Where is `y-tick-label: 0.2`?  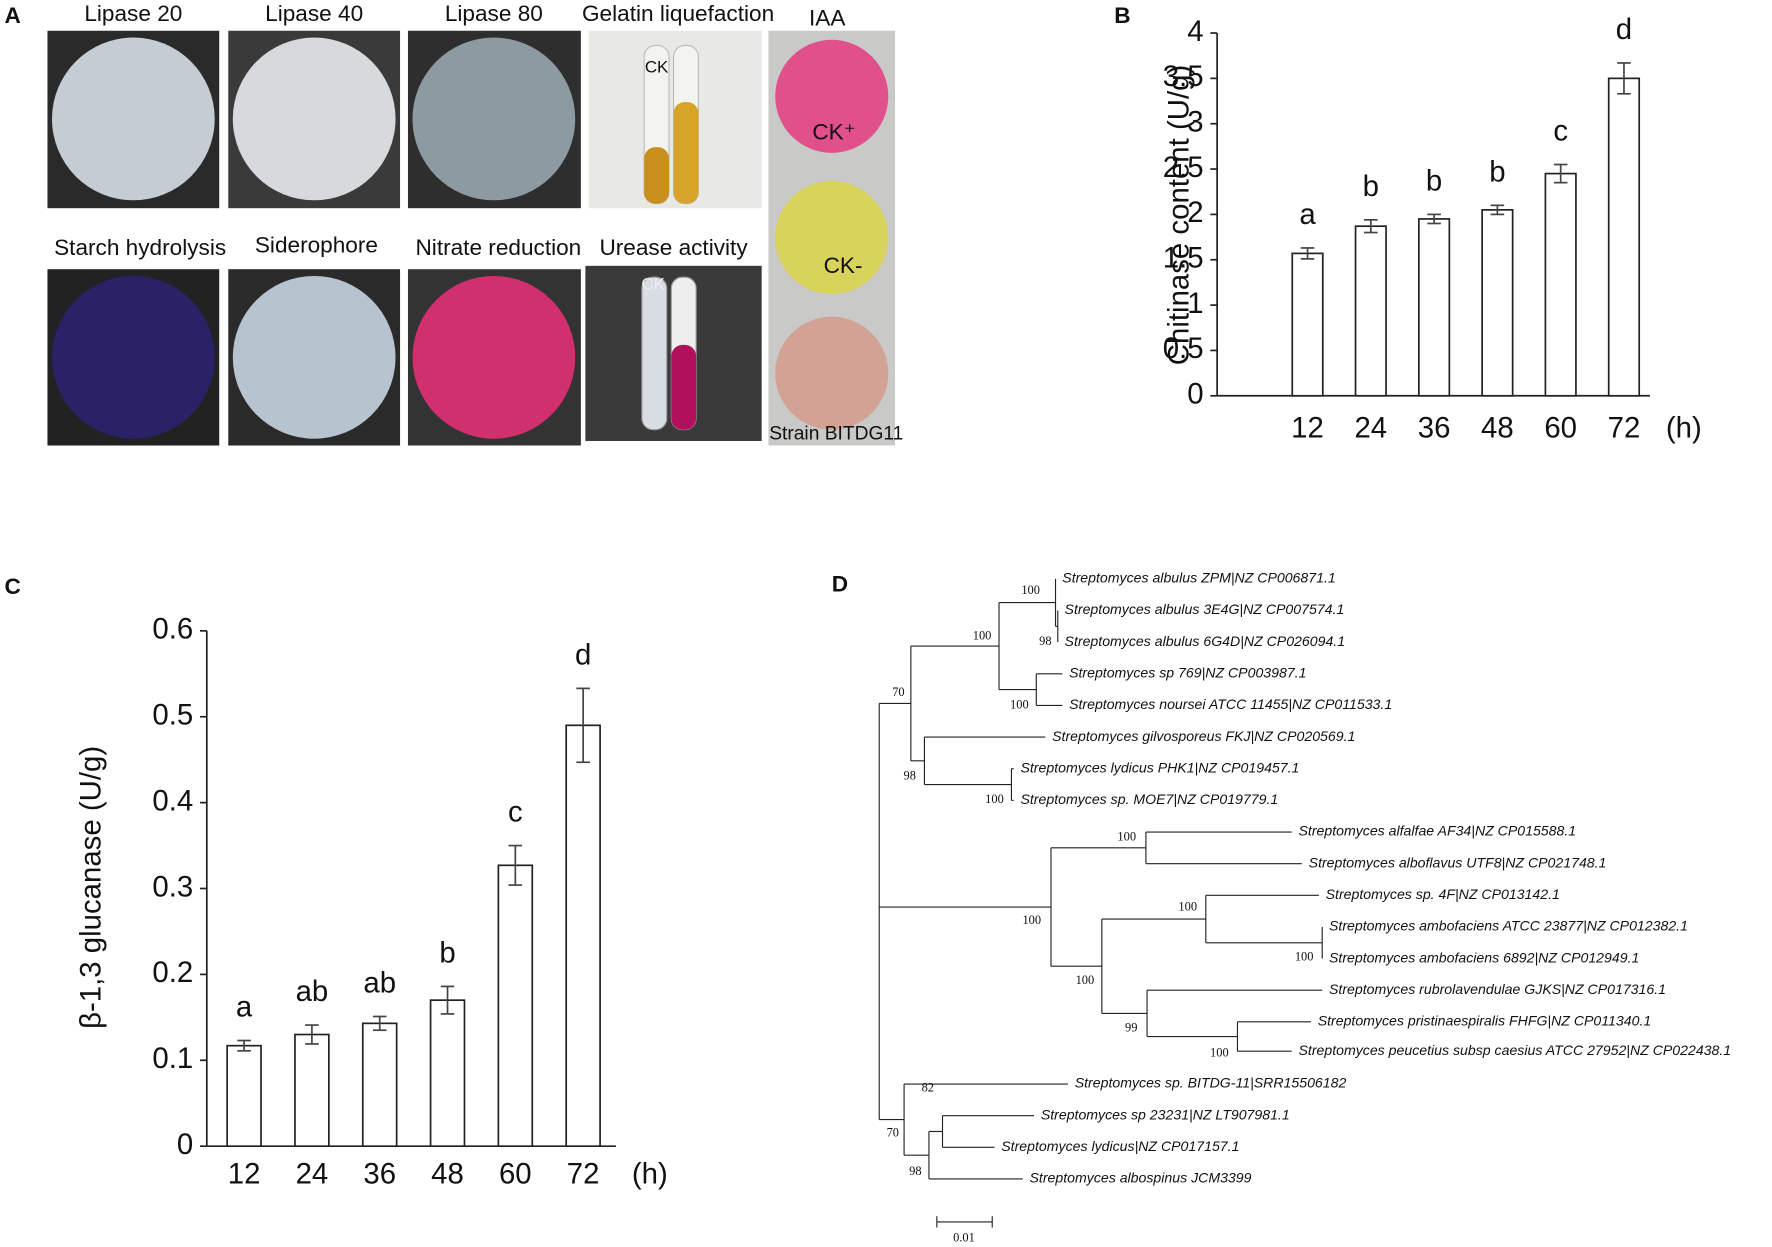 y-tick-label: 0.2 is located at coordinates (172, 972).